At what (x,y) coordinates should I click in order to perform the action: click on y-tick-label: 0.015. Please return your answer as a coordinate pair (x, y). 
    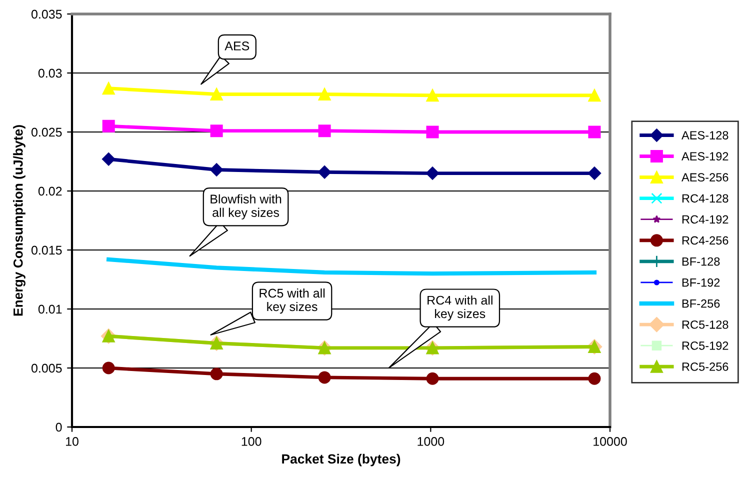
    Looking at the image, I should click on (46, 250).